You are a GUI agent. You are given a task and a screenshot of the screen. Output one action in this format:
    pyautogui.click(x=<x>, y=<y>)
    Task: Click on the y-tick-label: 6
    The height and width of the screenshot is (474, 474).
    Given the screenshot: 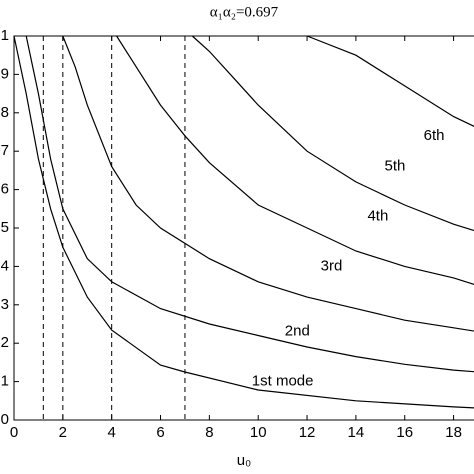 What is the action you would take?
    pyautogui.click(x=5, y=189)
    